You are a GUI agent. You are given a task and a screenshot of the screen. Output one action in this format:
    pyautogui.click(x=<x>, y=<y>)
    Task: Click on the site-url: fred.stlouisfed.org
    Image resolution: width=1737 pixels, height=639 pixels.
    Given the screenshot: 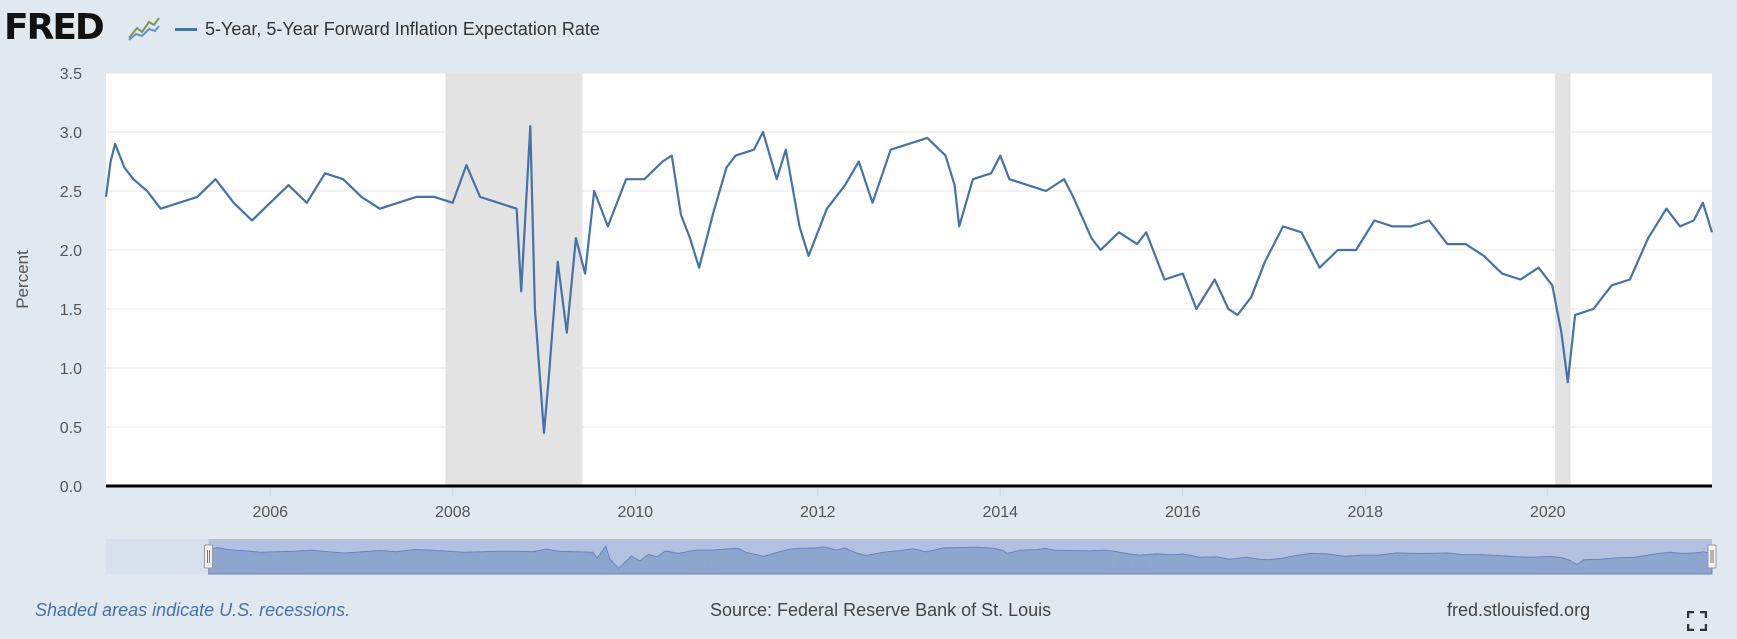 What is the action you would take?
    pyautogui.click(x=1519, y=610)
    